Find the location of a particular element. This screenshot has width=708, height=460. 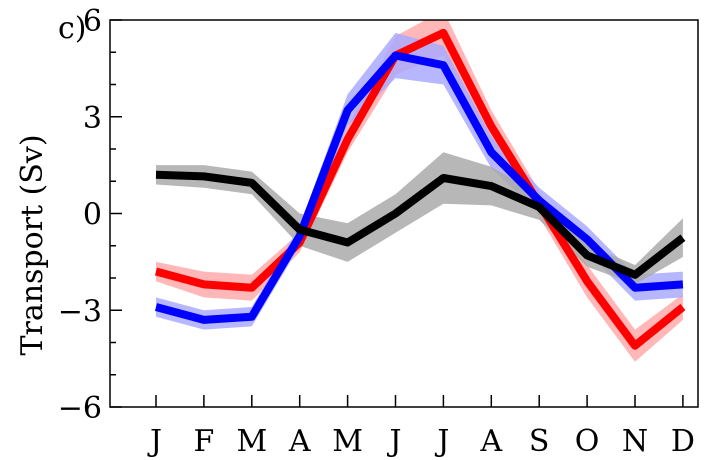

x-tick-label-0: J is located at coordinates (154, 441).